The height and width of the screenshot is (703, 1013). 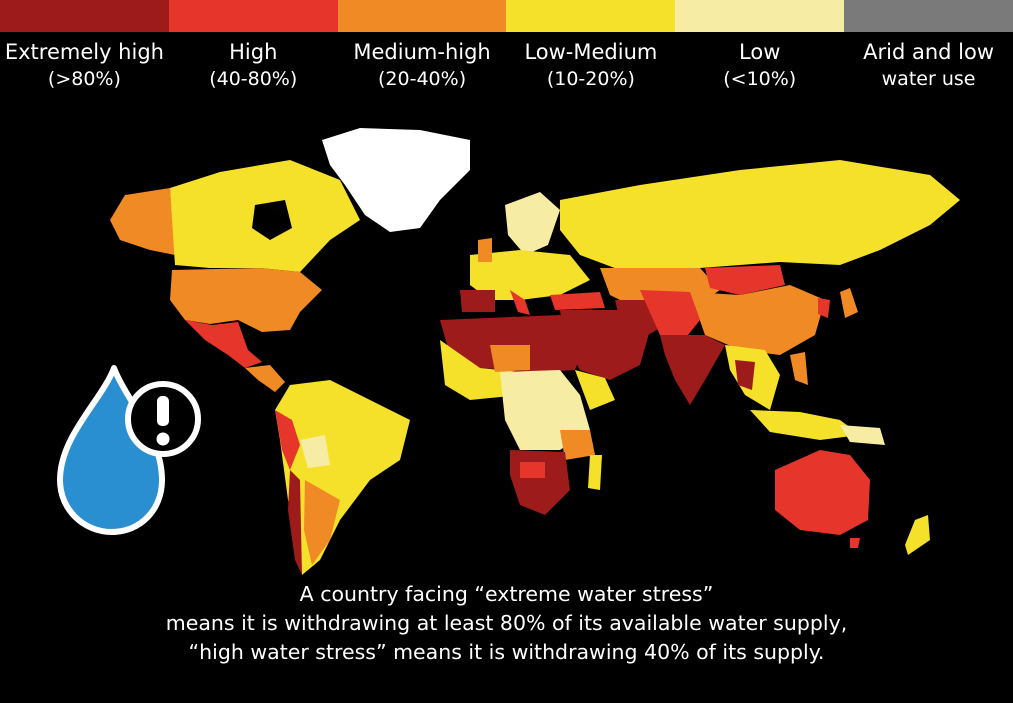 What do you see at coordinates (799, 368) in the screenshot?
I see `region-philippines` at bounding box center [799, 368].